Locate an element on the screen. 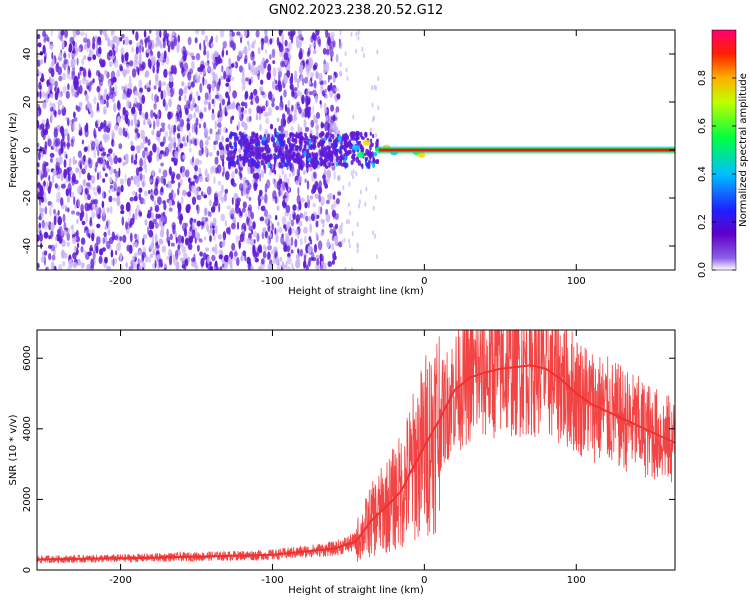  x-tick-label: -200 is located at coordinates (120, 580).